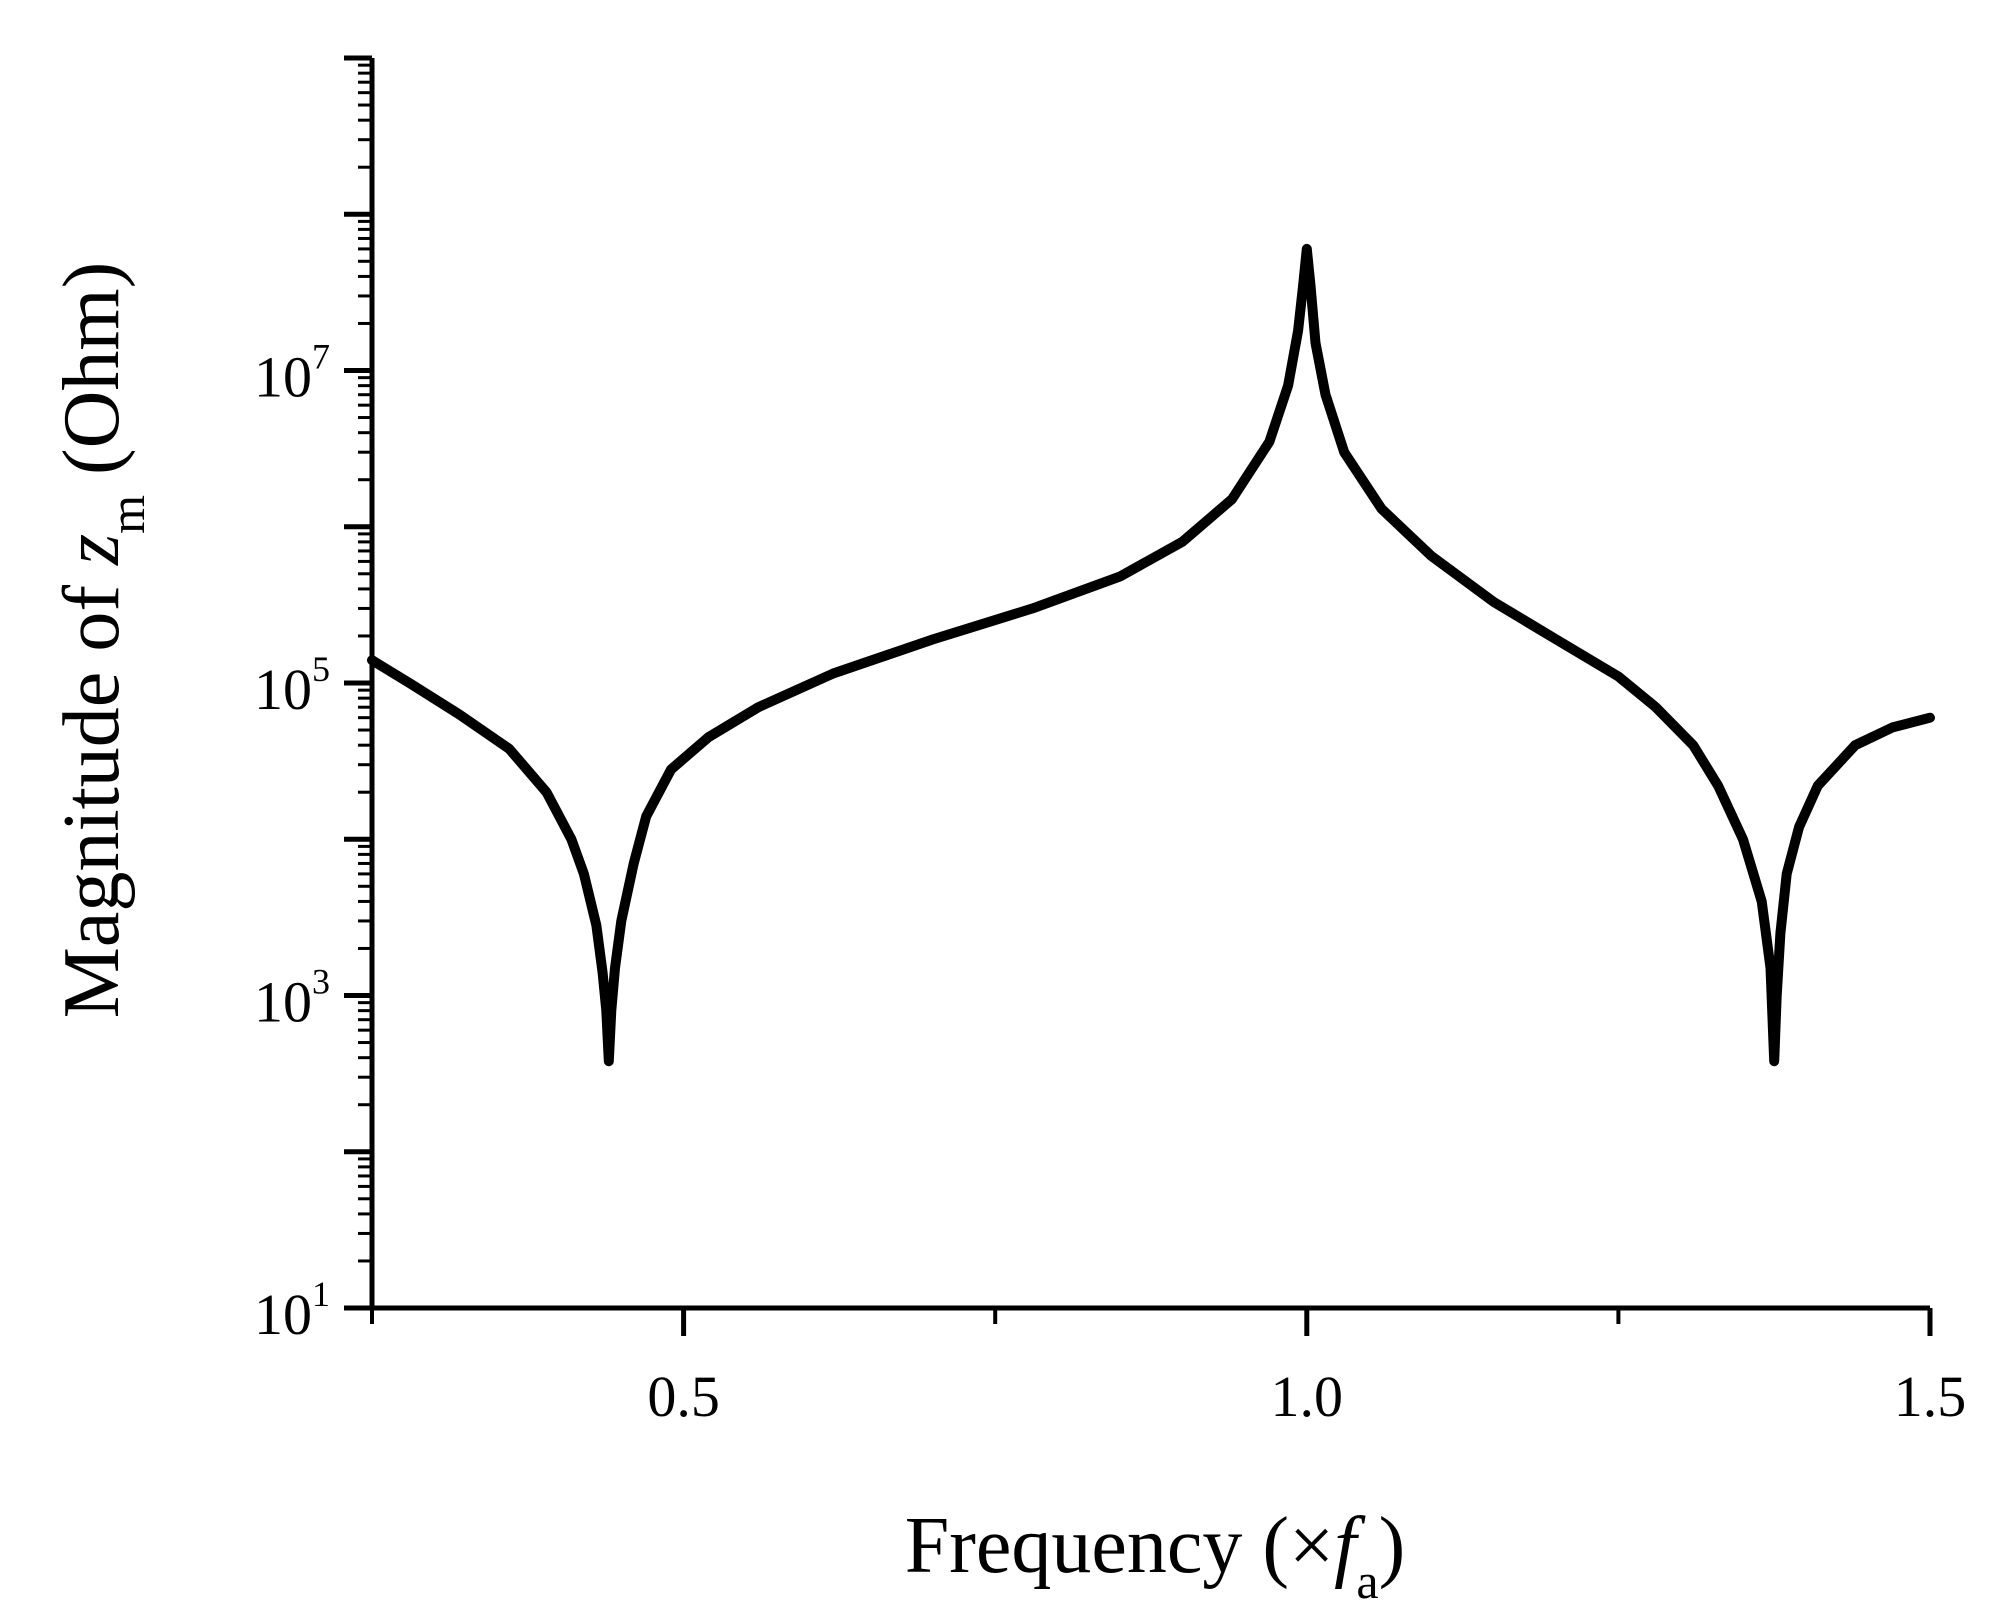 The width and height of the screenshot is (2002, 1608). Describe the element at coordinates (683, 1396) in the screenshot. I see `x-tick-label: 0.5` at that location.